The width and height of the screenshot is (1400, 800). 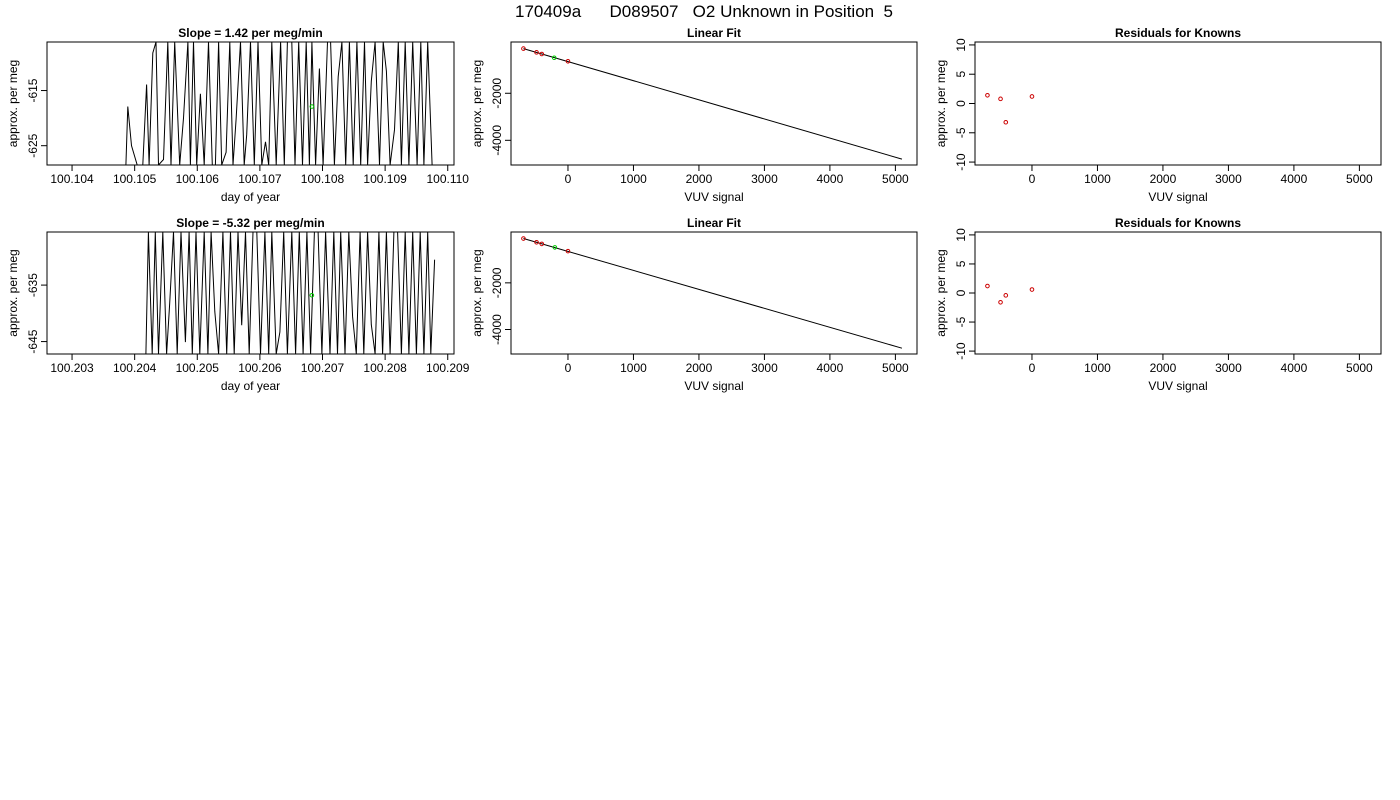 What do you see at coordinates (323, 179) in the screenshot?
I see `x-tick-label: 100.108` at bounding box center [323, 179].